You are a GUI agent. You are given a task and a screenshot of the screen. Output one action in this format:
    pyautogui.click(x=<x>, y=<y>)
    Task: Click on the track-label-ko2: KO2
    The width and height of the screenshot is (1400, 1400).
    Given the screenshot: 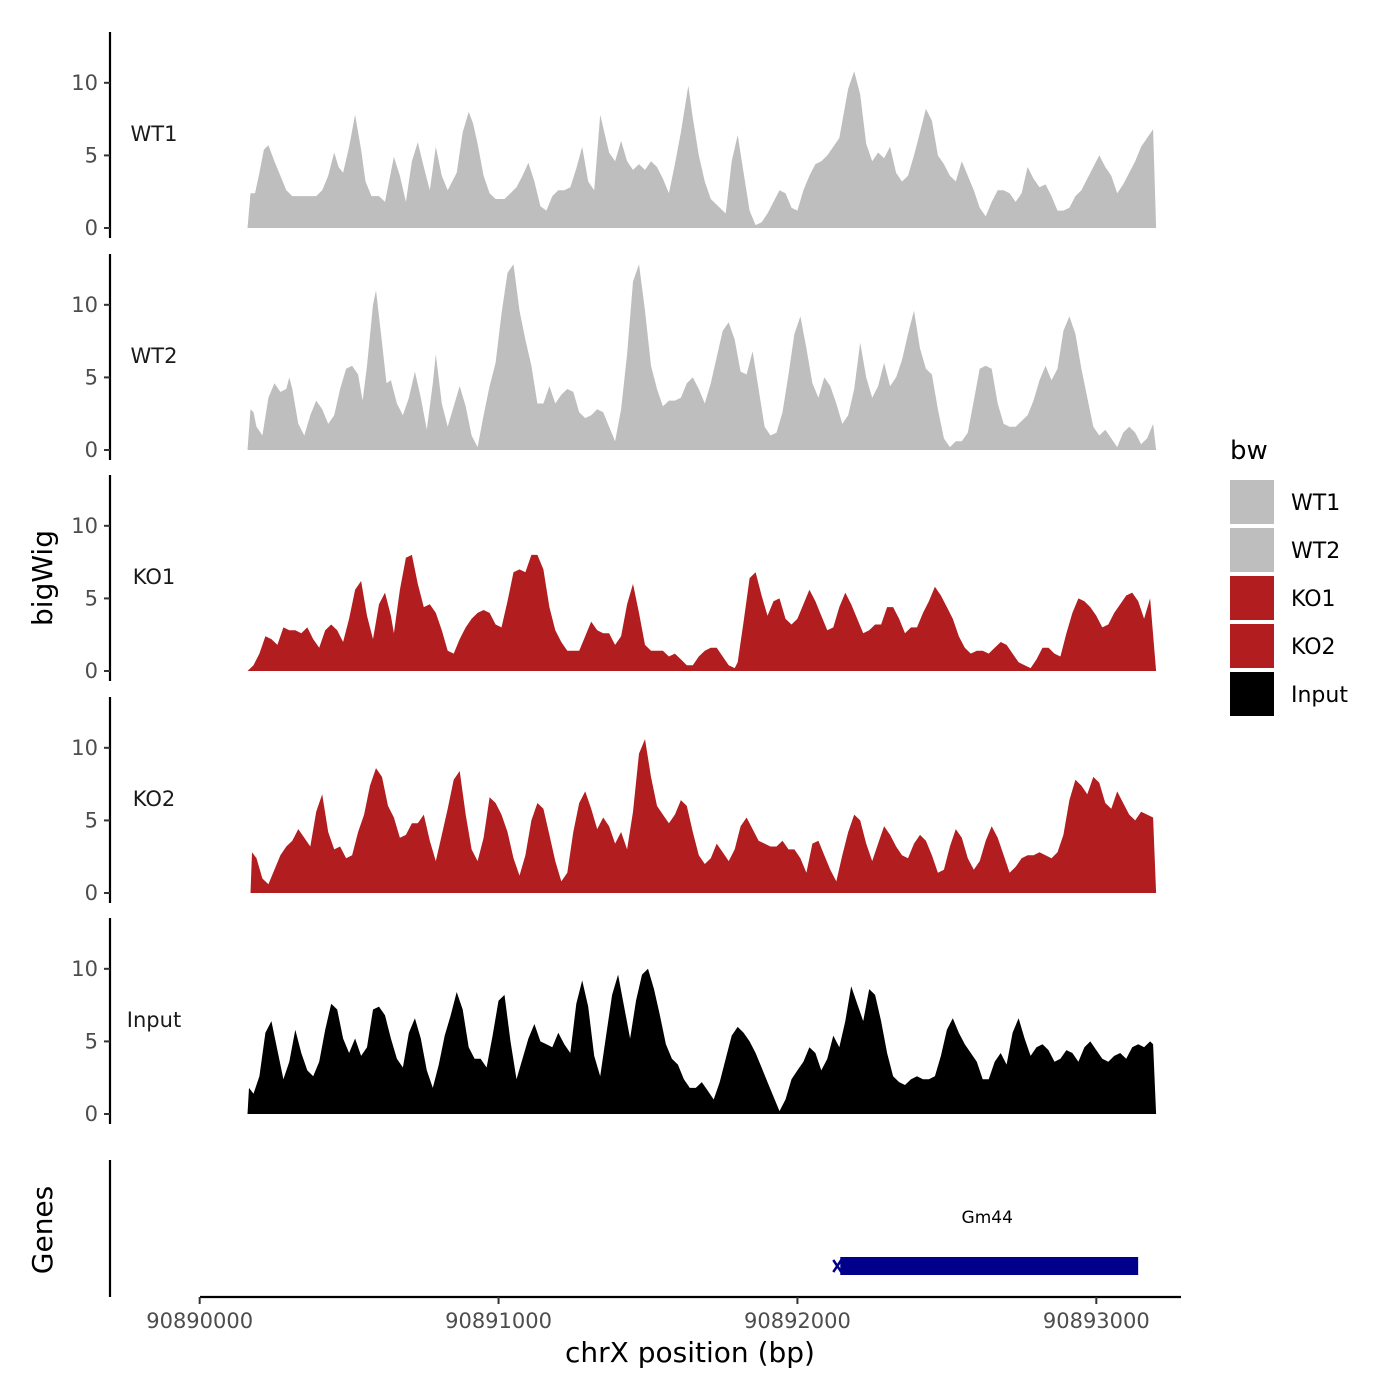 What is the action you would take?
    pyautogui.click(x=154, y=799)
    